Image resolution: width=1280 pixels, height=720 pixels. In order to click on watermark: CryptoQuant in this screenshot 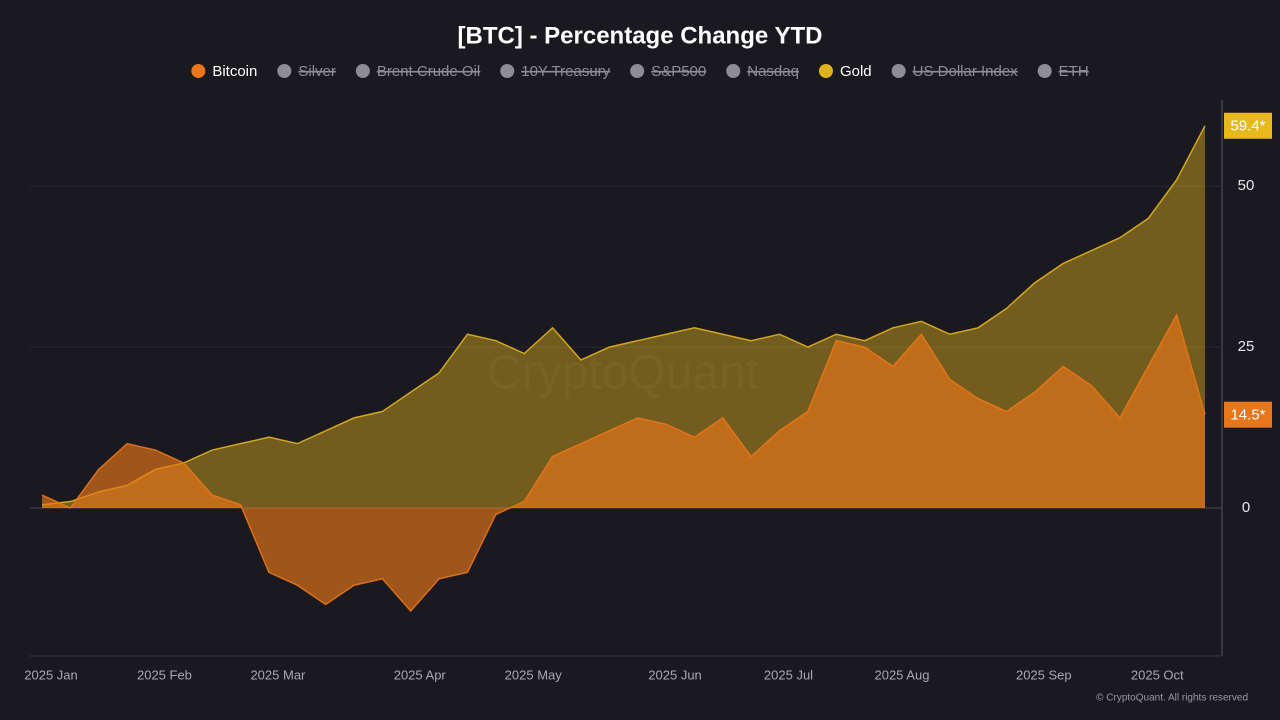, I will do `click(623, 373)`.